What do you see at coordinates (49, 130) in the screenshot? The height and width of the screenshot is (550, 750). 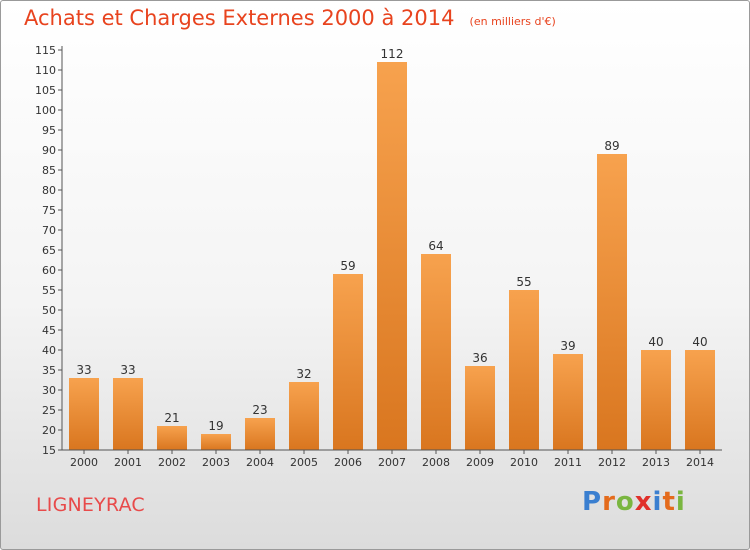 I see `y-tick-label: 95` at bounding box center [49, 130].